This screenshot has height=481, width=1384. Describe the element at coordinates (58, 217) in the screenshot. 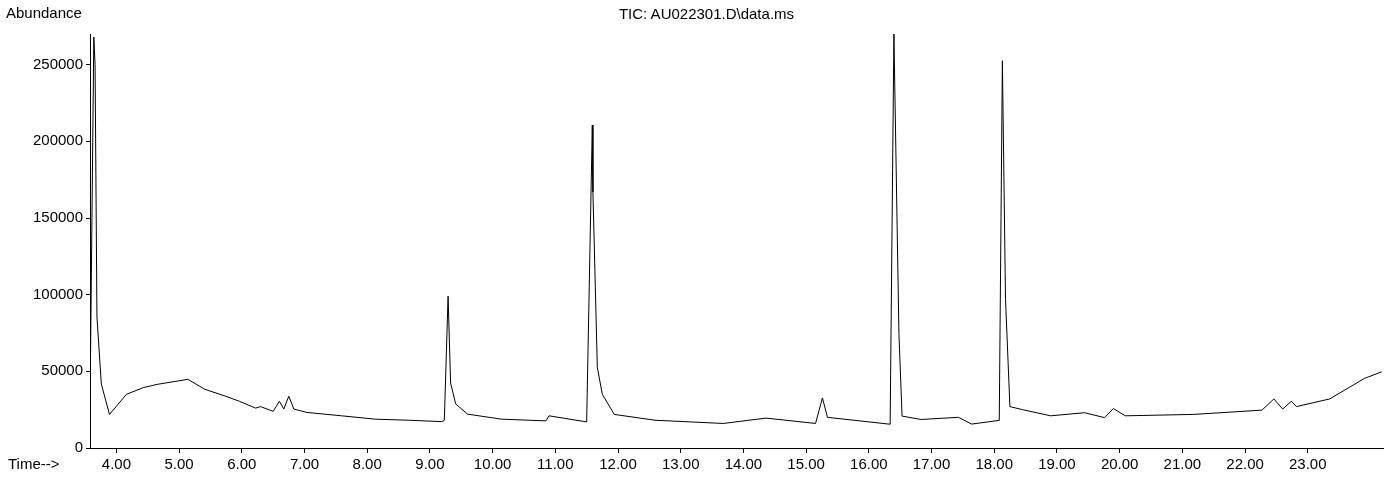

I see `y-tick-label: 150000` at that location.